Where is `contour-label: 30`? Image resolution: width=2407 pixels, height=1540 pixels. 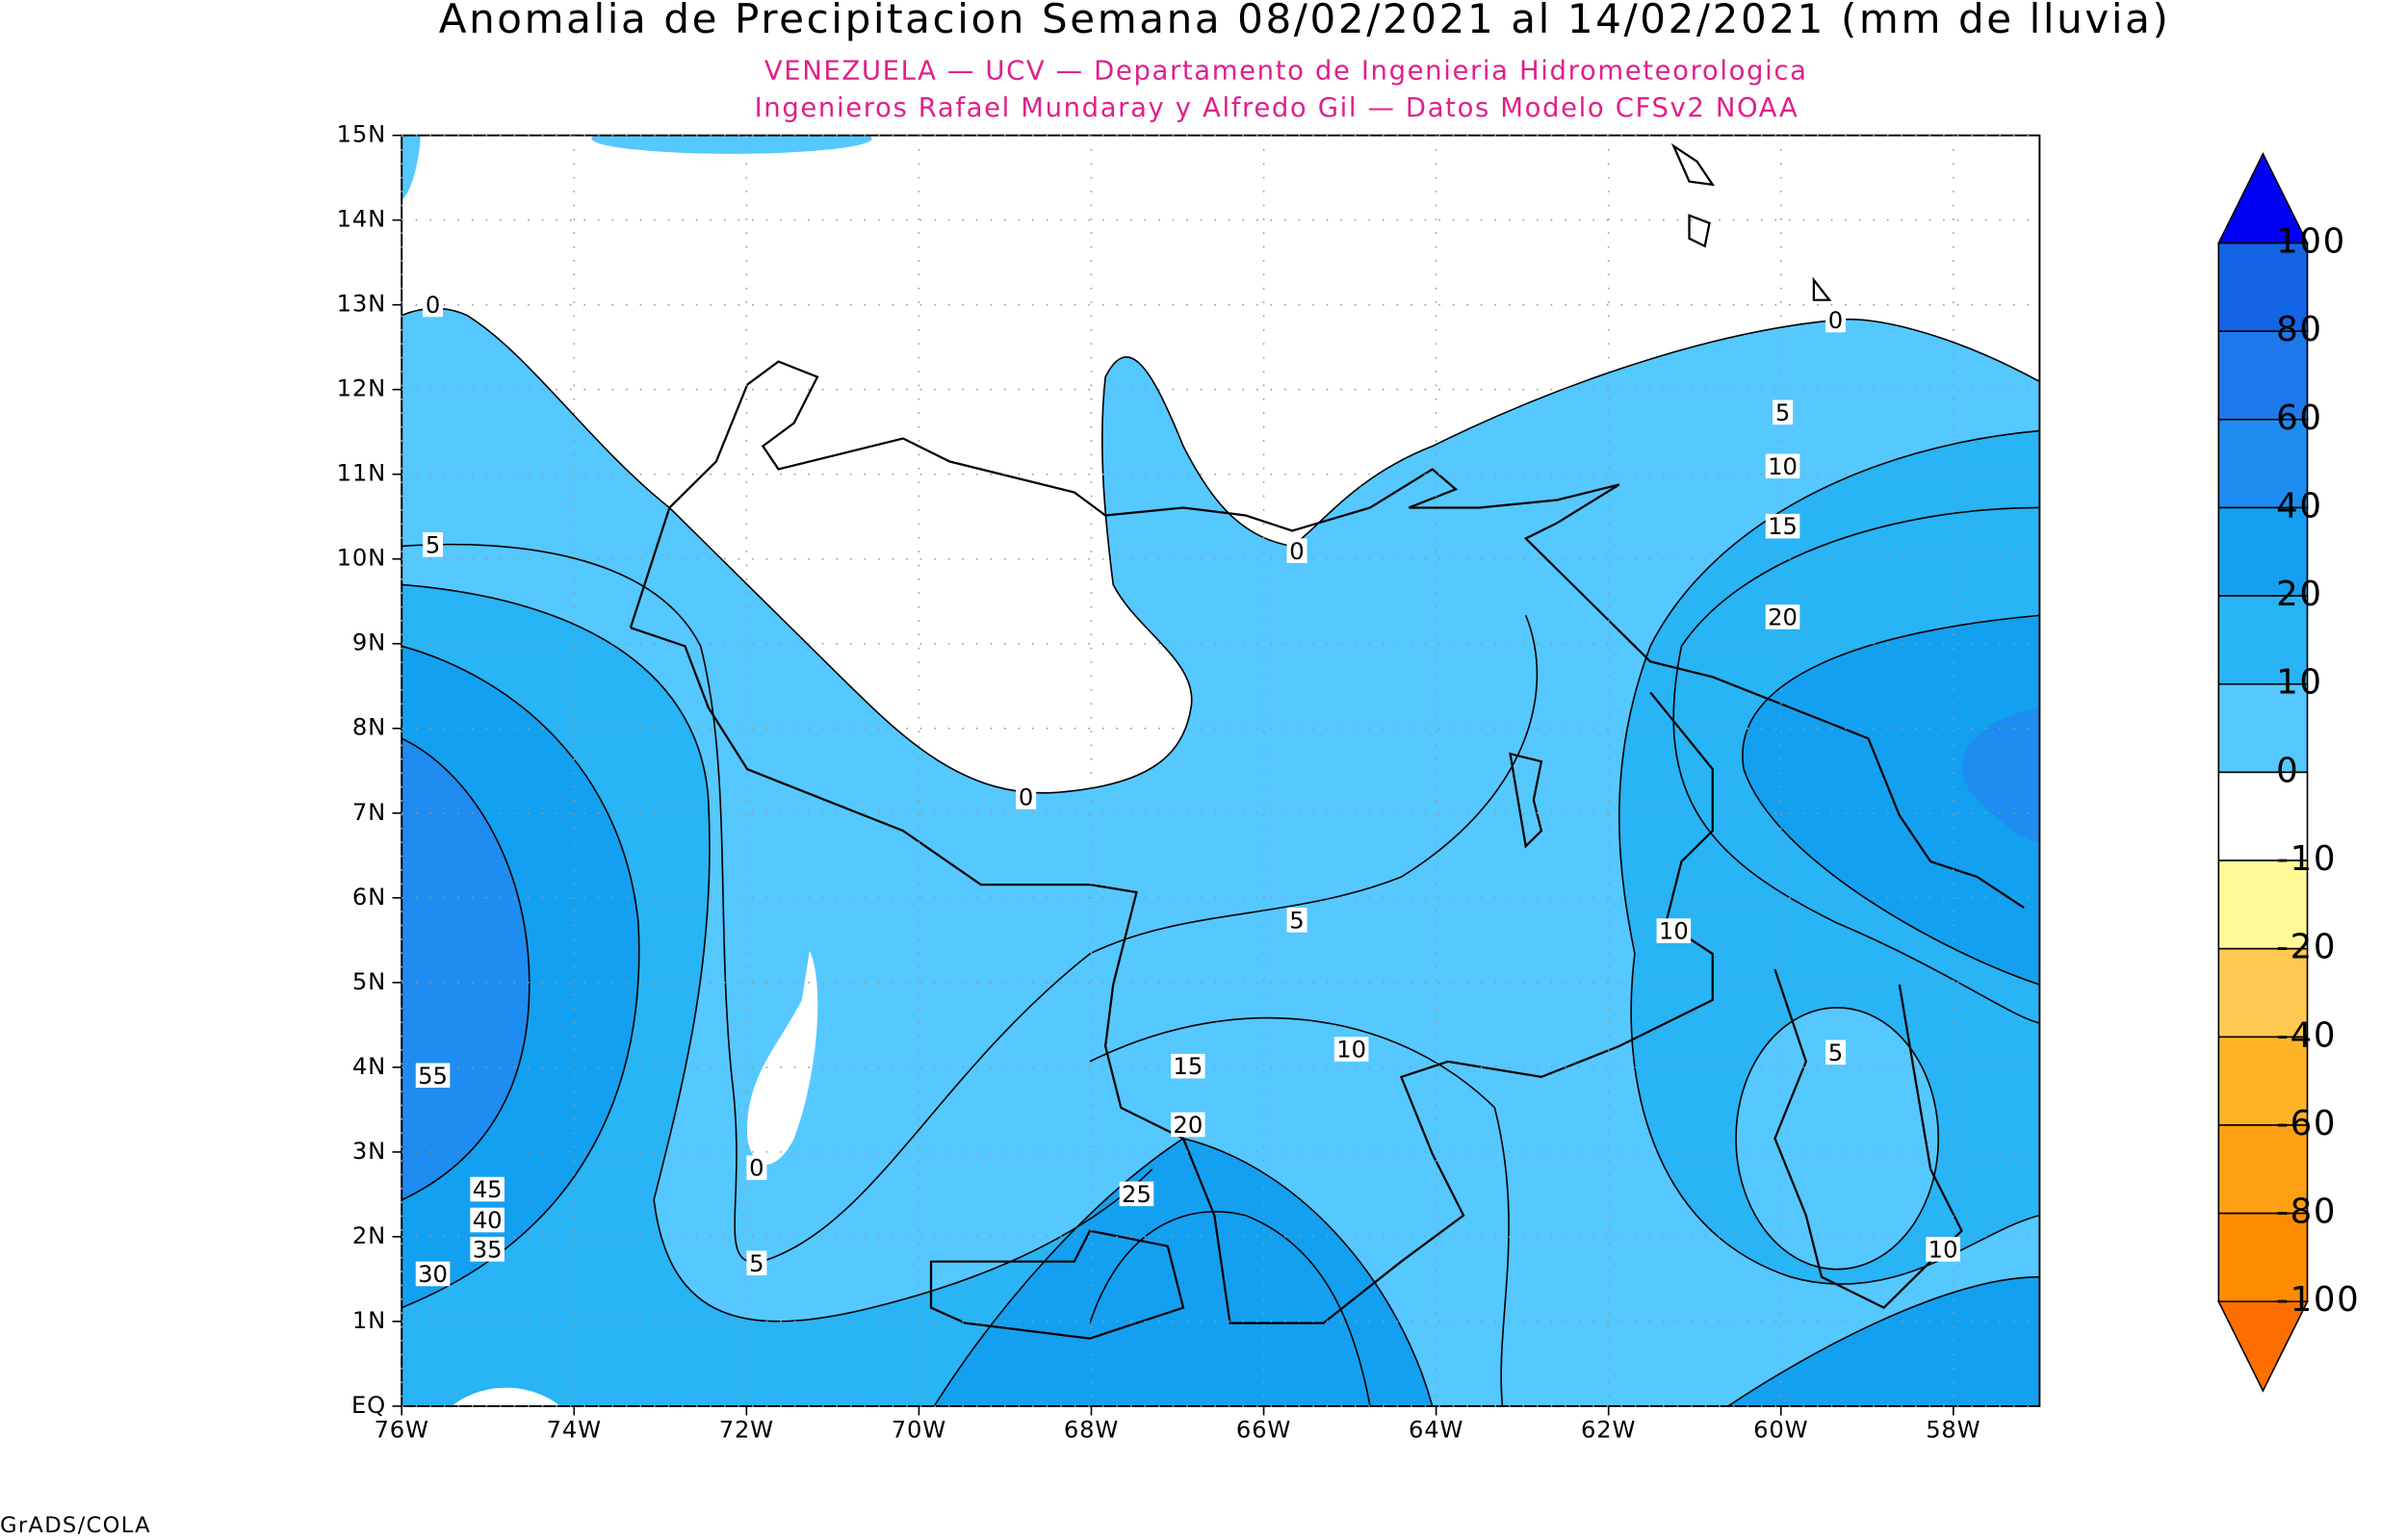 contour-label: 30 is located at coordinates (433, 1274).